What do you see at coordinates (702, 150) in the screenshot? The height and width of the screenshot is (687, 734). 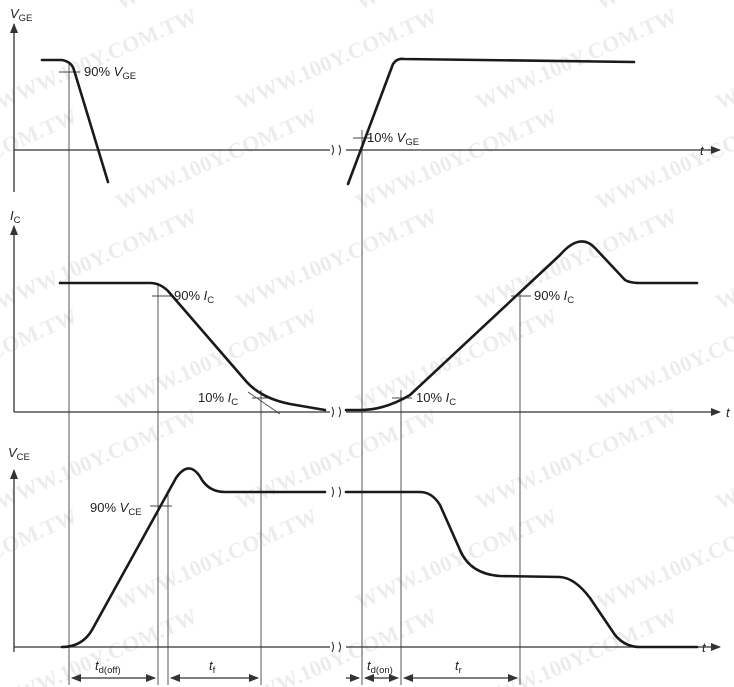 I see `vge-time-label: t` at bounding box center [702, 150].